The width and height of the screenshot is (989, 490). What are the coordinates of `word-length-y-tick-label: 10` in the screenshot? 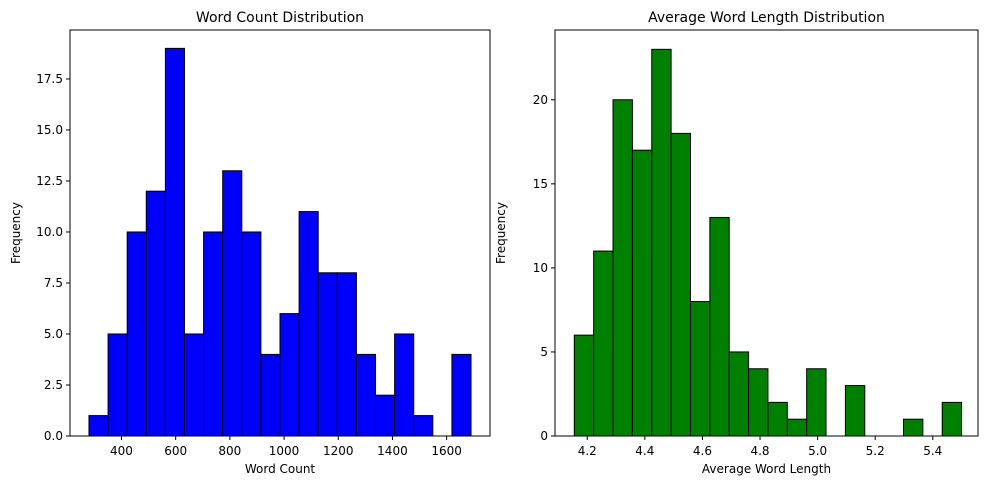 It's located at (540, 268).